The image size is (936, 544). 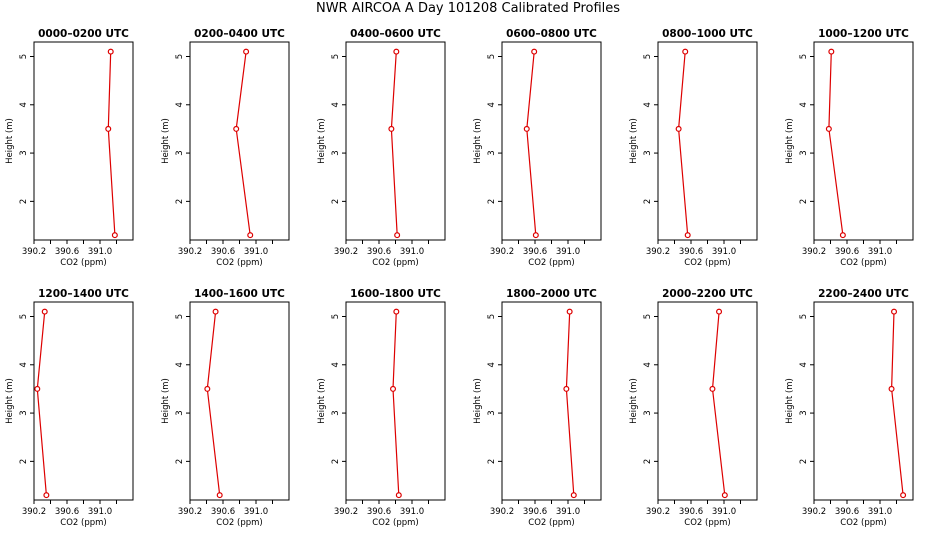 What do you see at coordinates (83, 294) in the screenshot?
I see `panel-title: 1200–1400 UTC` at bounding box center [83, 294].